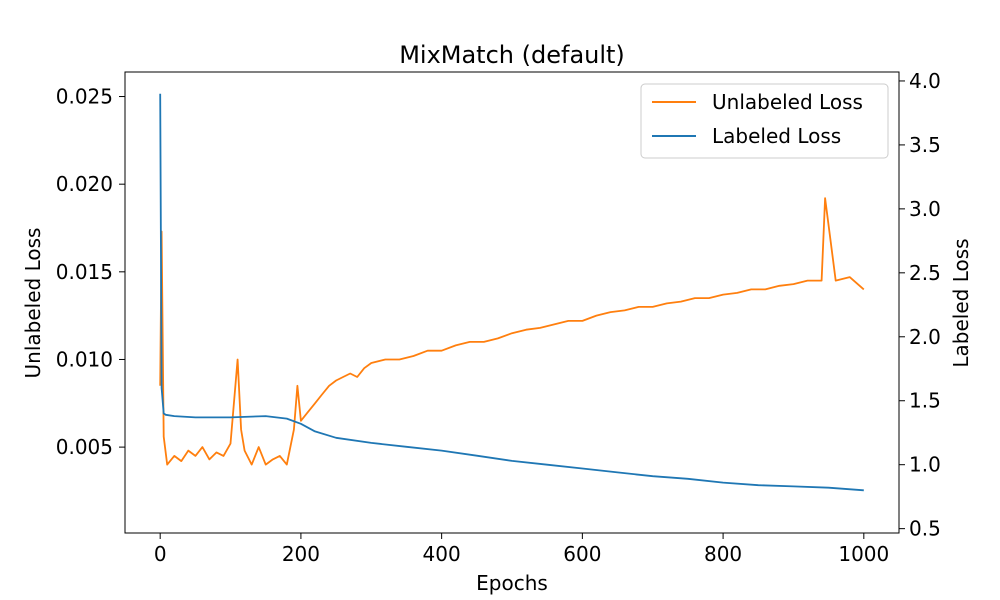 This screenshot has height=600, width=1000. What do you see at coordinates (776, 136) in the screenshot?
I see `legend-label-labeled: Labeled Loss` at bounding box center [776, 136].